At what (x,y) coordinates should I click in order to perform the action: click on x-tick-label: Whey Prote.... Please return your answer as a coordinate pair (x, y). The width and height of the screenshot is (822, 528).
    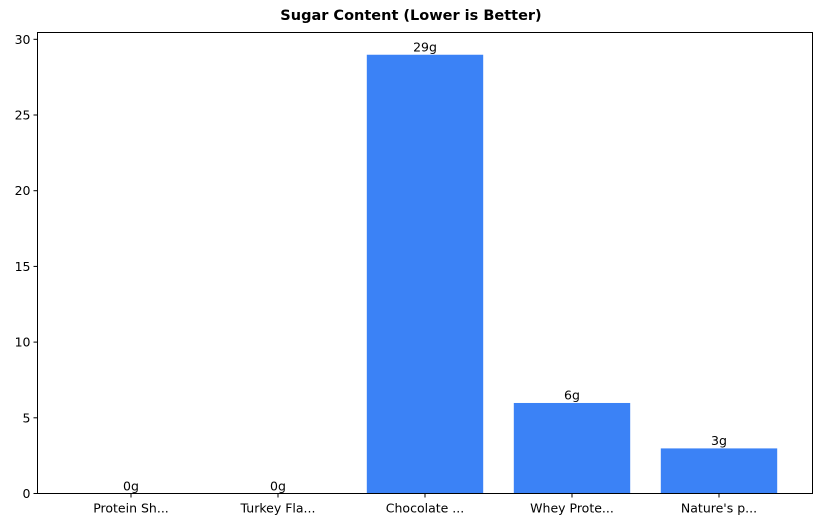
    Looking at the image, I should click on (572, 508).